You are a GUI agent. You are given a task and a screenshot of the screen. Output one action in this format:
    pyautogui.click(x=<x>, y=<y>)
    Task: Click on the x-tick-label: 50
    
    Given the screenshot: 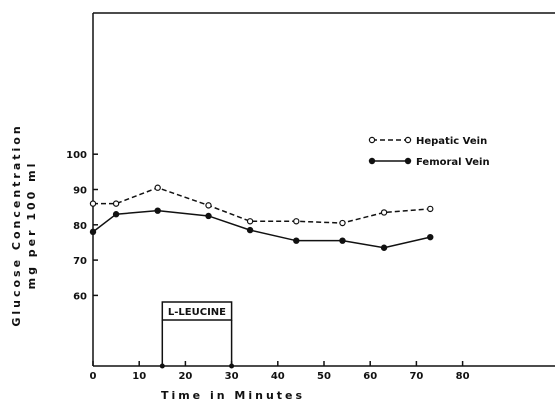 What is the action you would take?
    pyautogui.click(x=324, y=376)
    